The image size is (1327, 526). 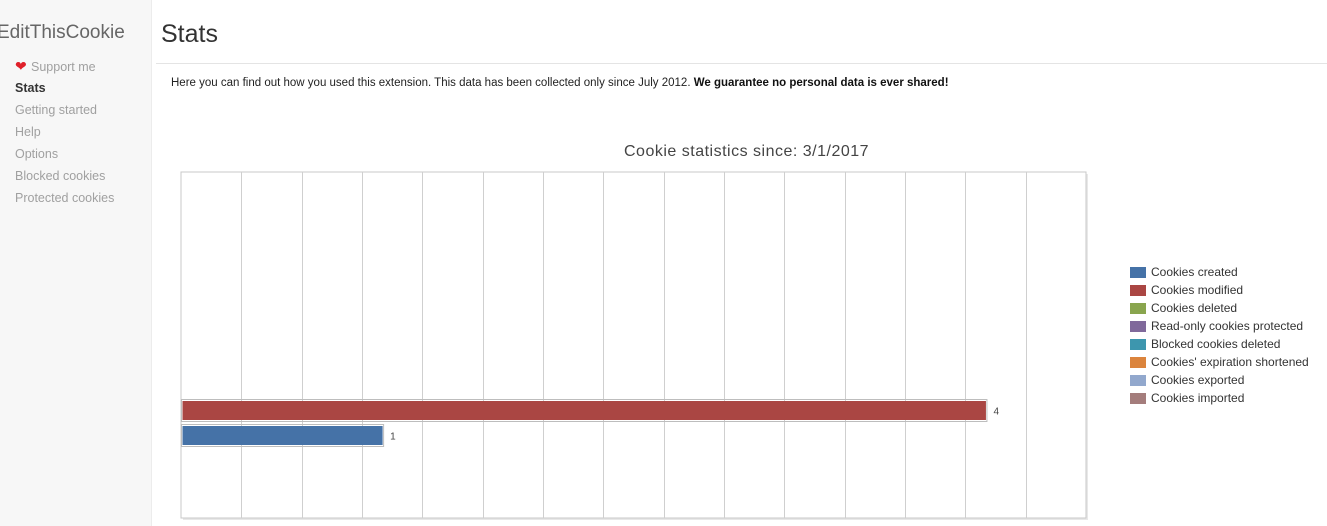 I want to click on legend-item: Cookies exported, so click(x=1219, y=380).